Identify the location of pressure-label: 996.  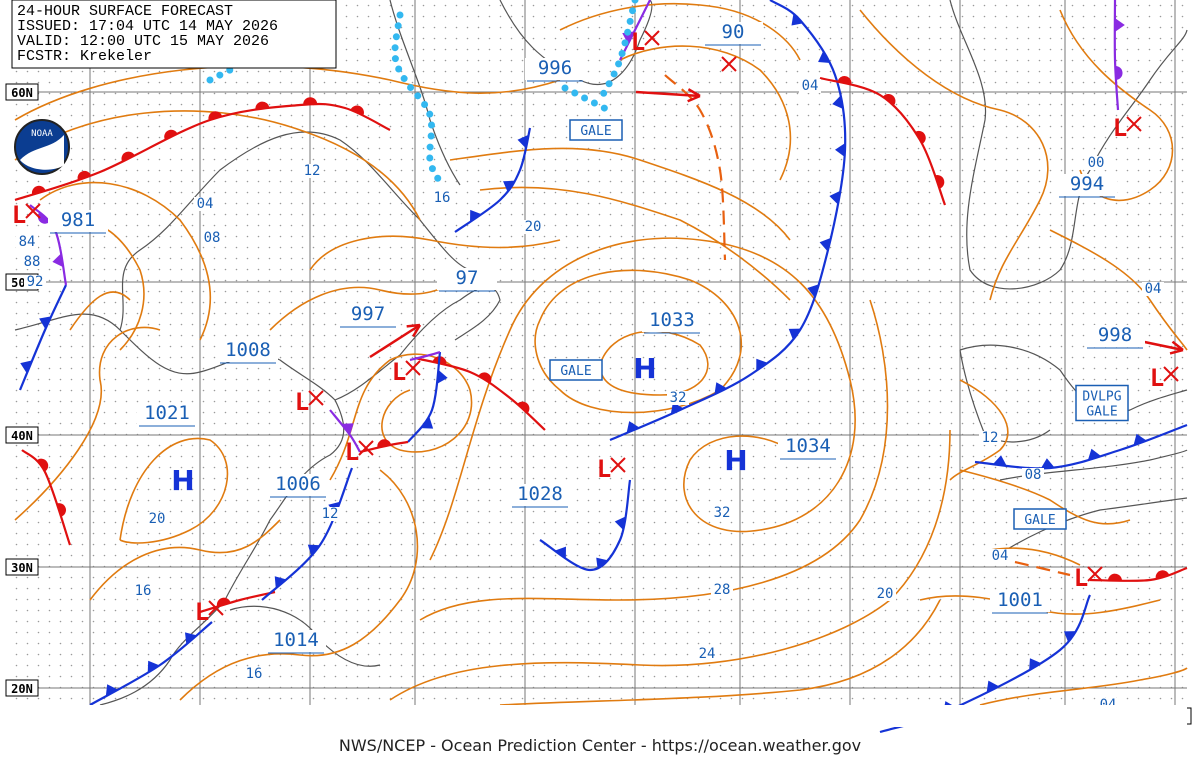
(555, 68).